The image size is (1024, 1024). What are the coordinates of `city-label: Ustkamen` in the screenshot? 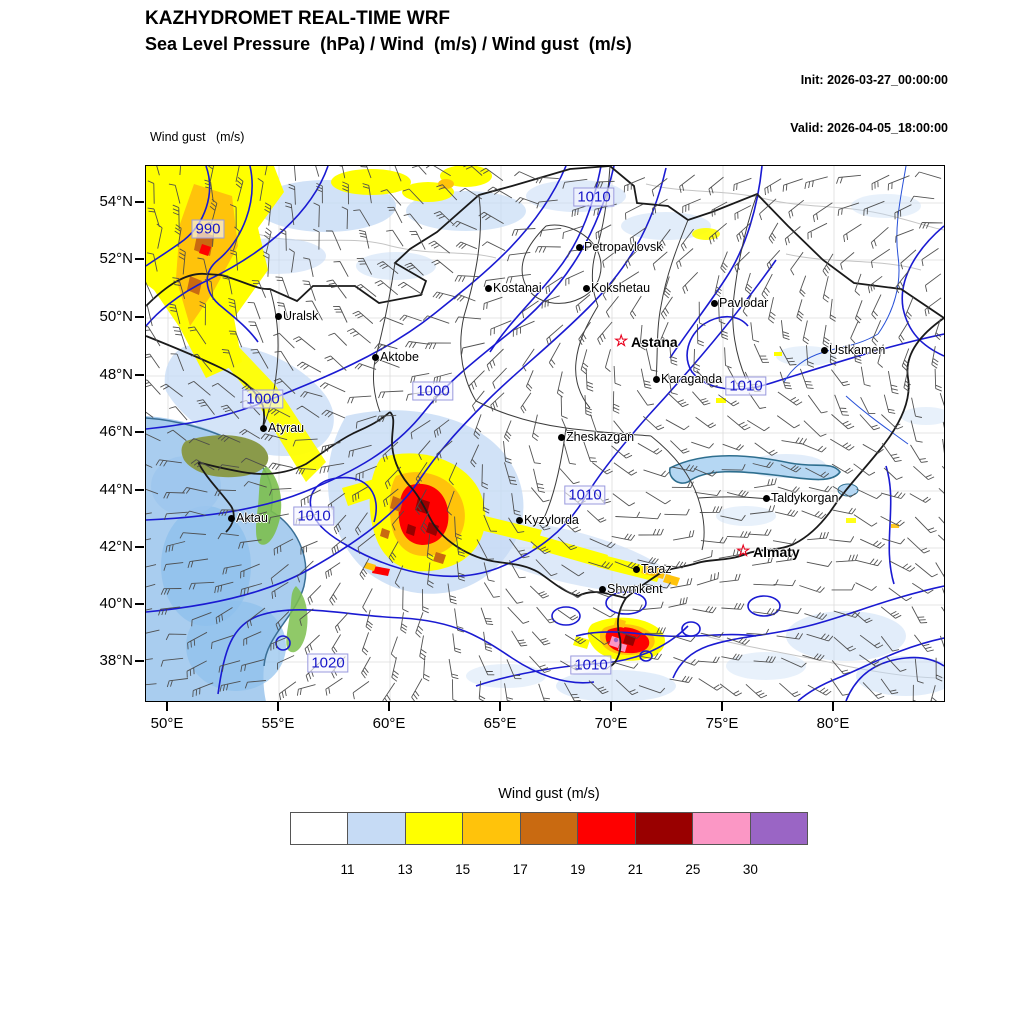 It's located at (857, 350).